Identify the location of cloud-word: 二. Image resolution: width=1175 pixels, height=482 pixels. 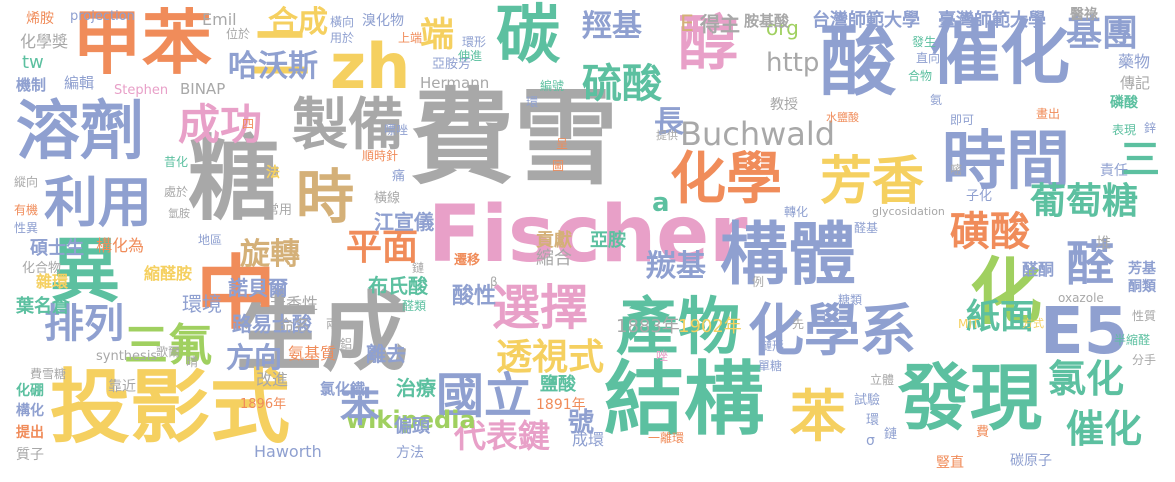
(280, 54).